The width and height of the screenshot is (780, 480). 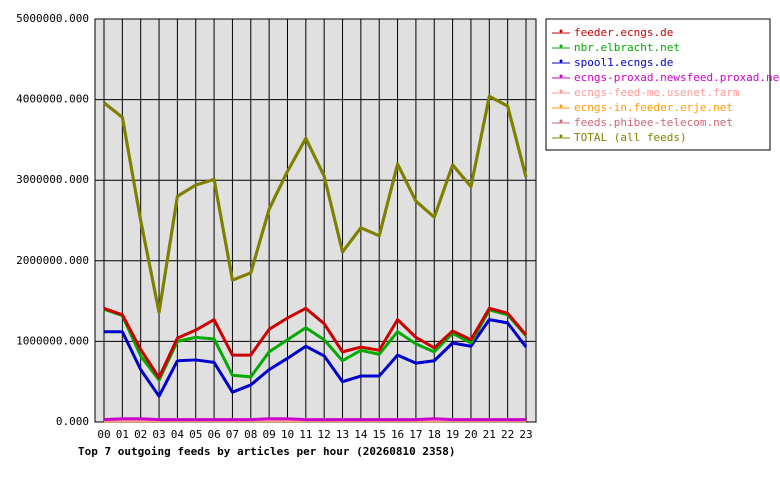 I want to click on legend-label: spool1.ecngs.de, so click(x=623, y=62).